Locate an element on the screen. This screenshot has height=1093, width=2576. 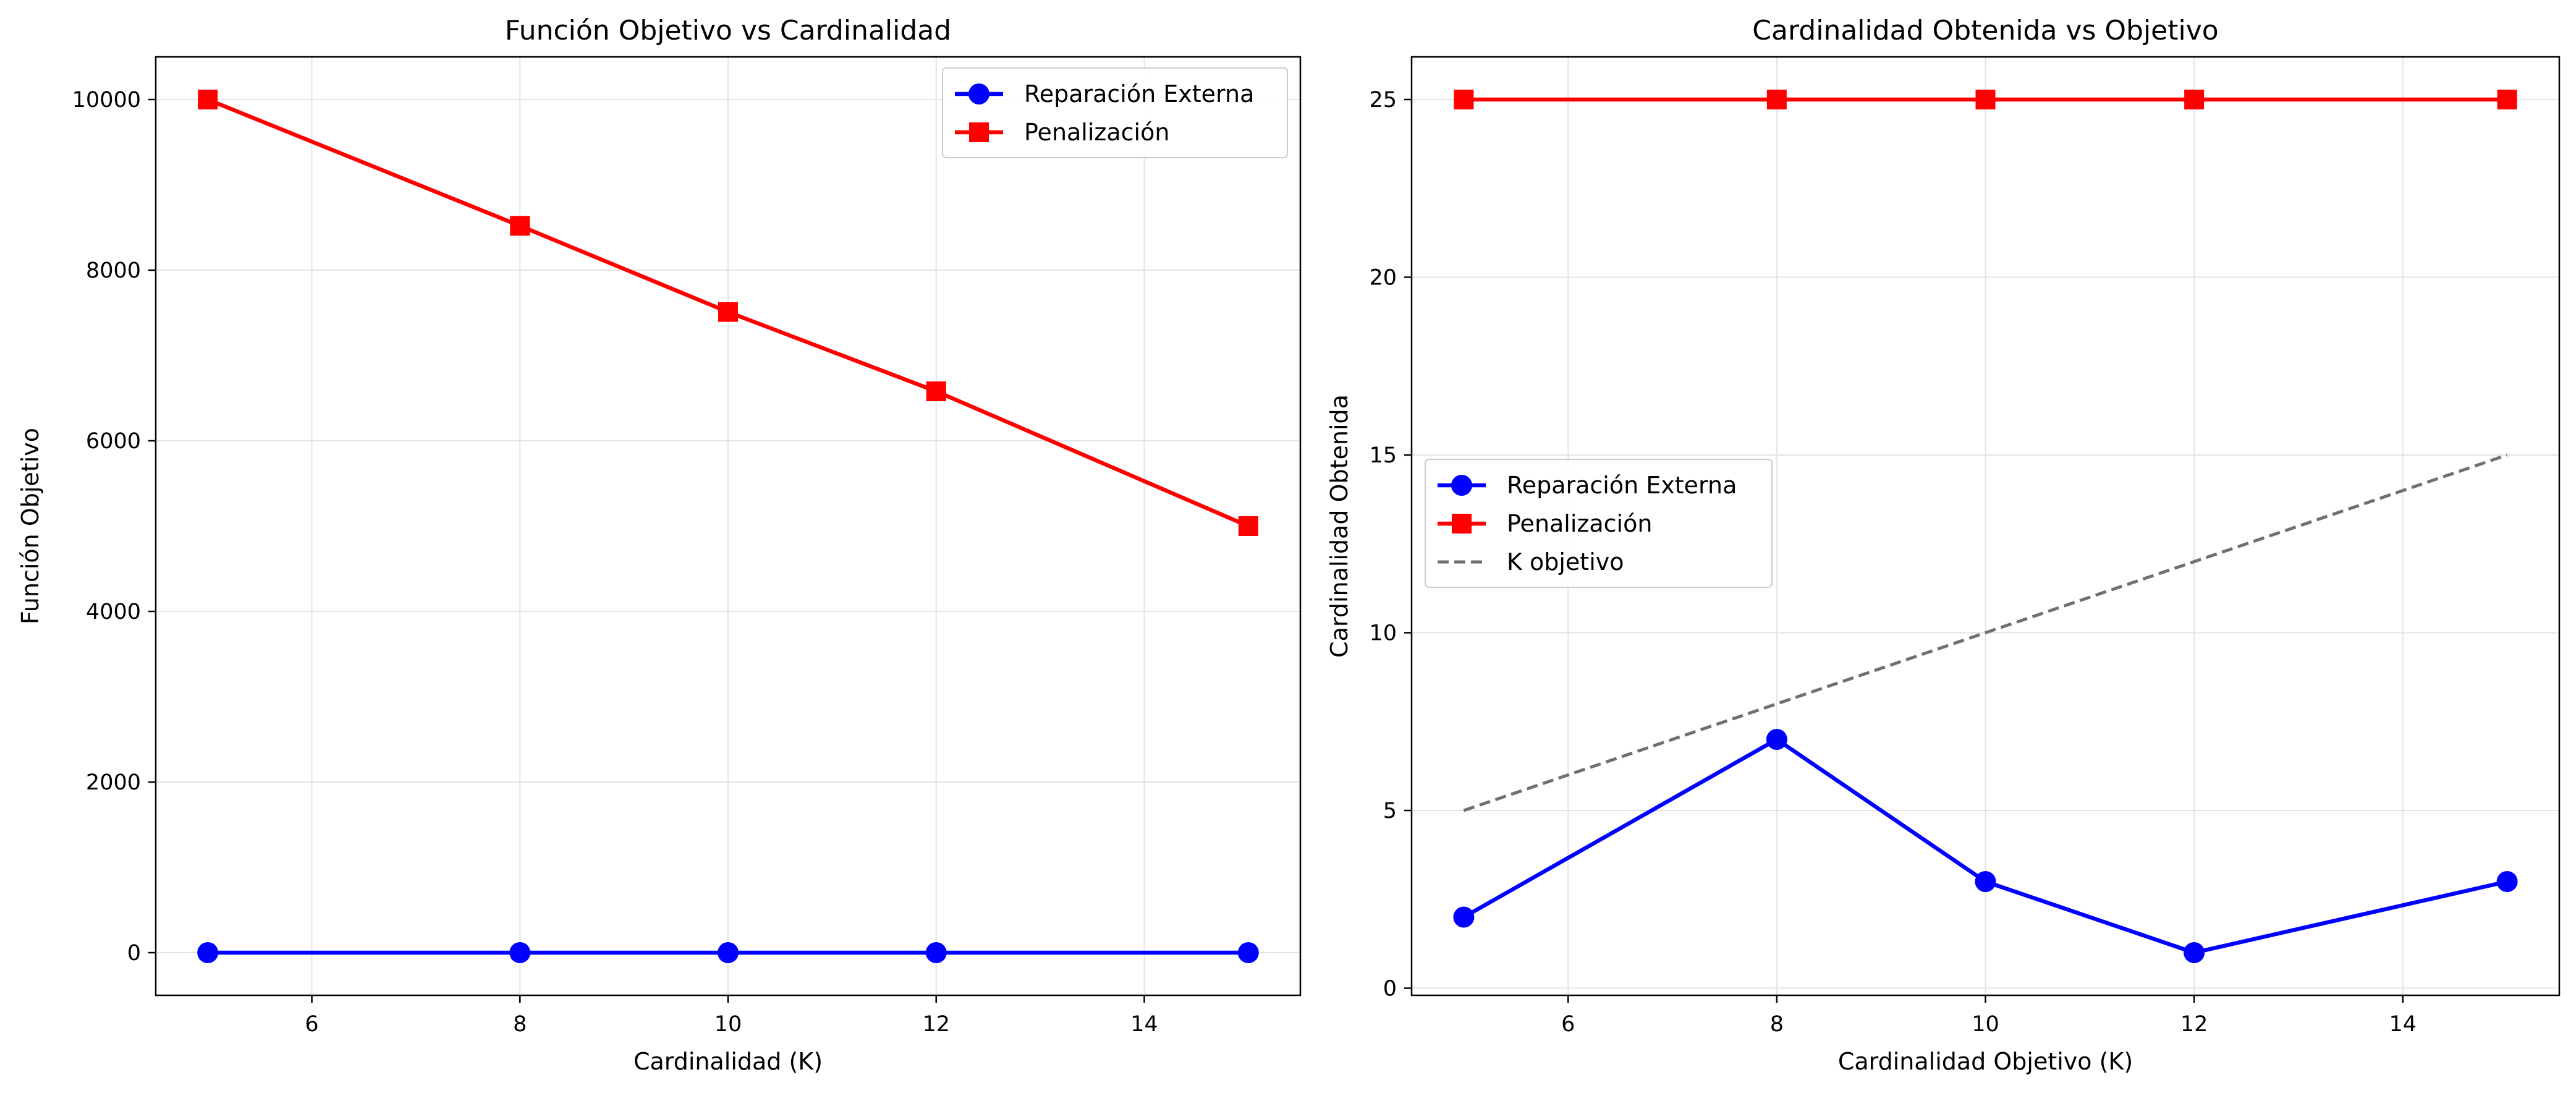
y-tick-label: 8000 is located at coordinates (113, 270).